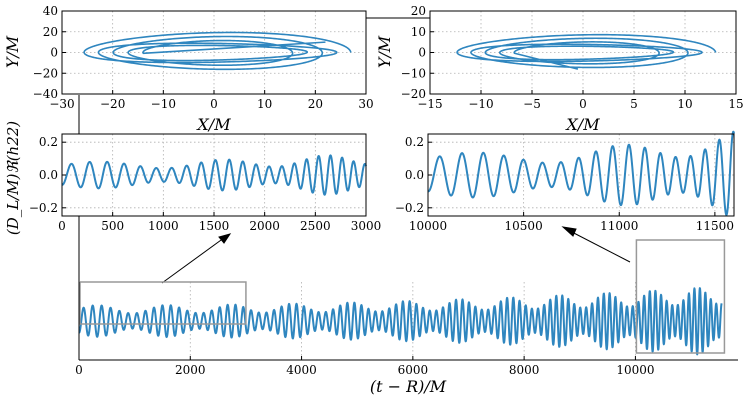 The width and height of the screenshot is (747, 404). What do you see at coordinates (213, 124) in the screenshot?
I see `orbit-left-xlabel: X/M` at bounding box center [213, 124].